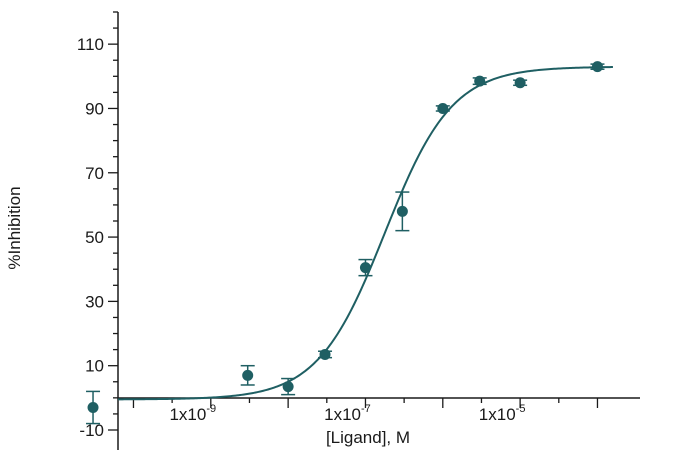  Describe the element at coordinates (502, 413) in the screenshot. I see `x-tick-label: 1x10⁻⁵` at that location.